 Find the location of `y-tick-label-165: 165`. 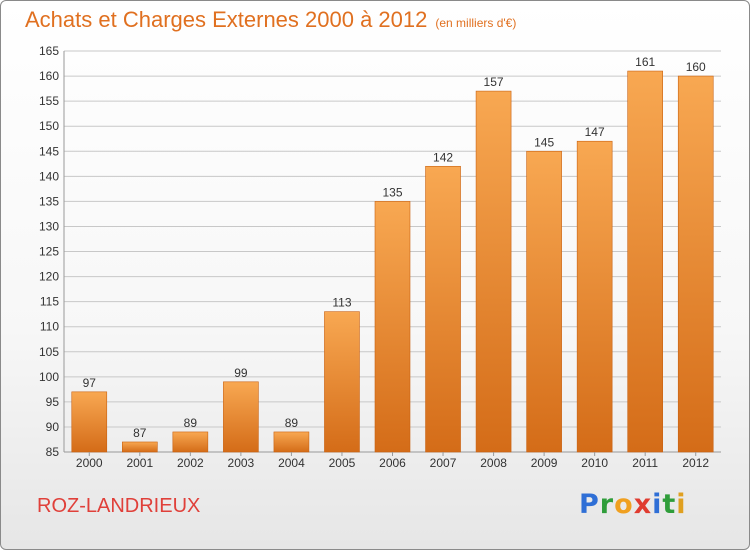

y-tick-label-165: 165 is located at coordinates (49, 51).